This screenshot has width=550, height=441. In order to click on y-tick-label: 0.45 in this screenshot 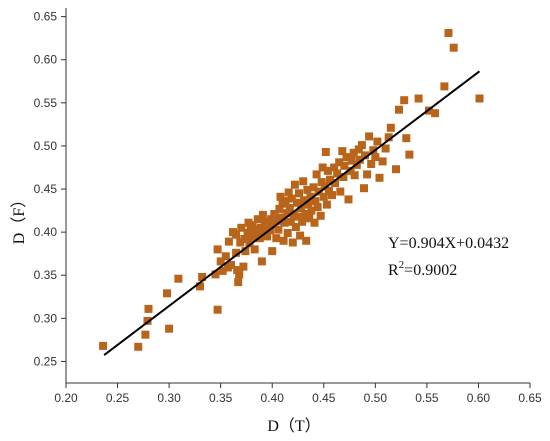, I will do `click(46, 189)`.